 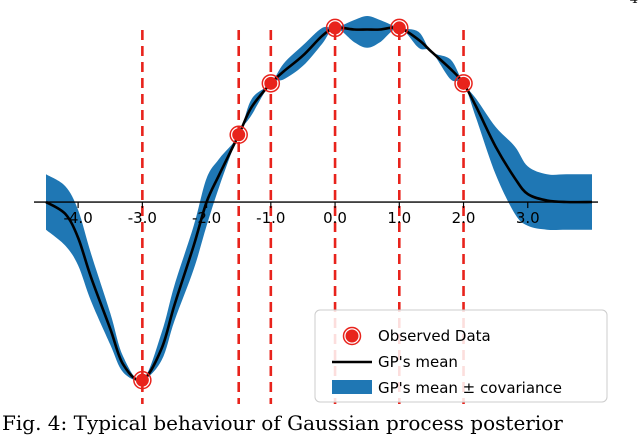 I want to click on x-tick-label-2: -2.0, so click(x=206, y=218).